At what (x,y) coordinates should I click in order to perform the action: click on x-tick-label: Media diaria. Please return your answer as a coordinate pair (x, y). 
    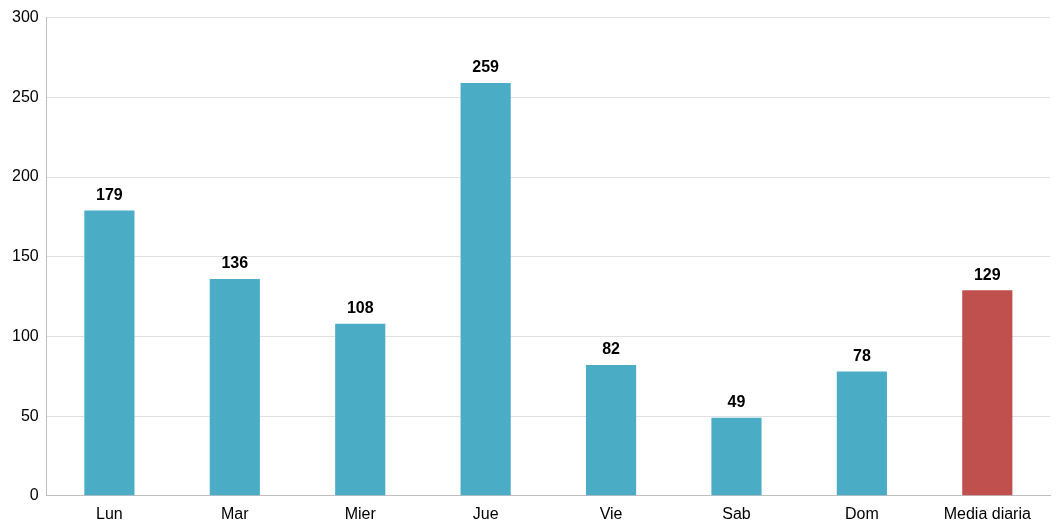
    Looking at the image, I should click on (987, 513).